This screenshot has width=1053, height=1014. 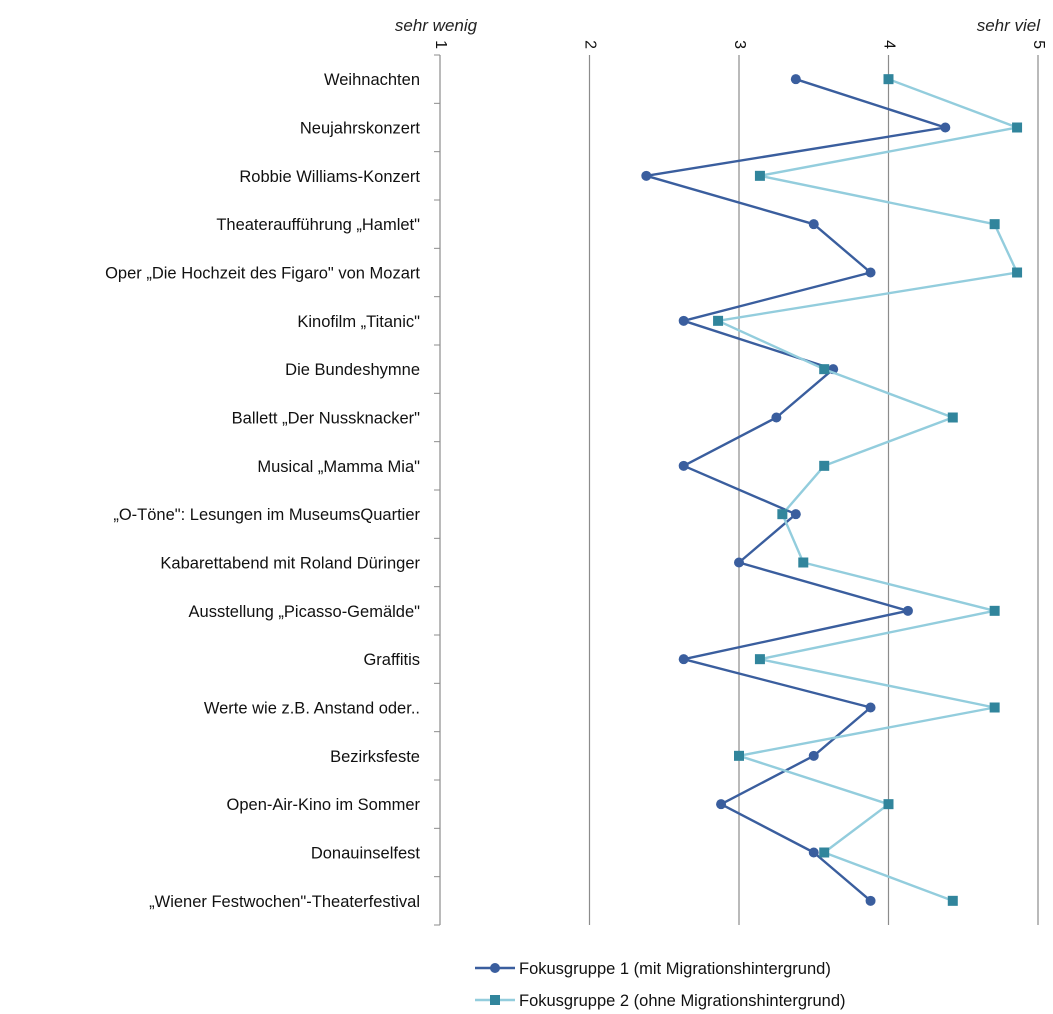 What do you see at coordinates (437, 490) in the screenshot?
I see `category-axis` at bounding box center [437, 490].